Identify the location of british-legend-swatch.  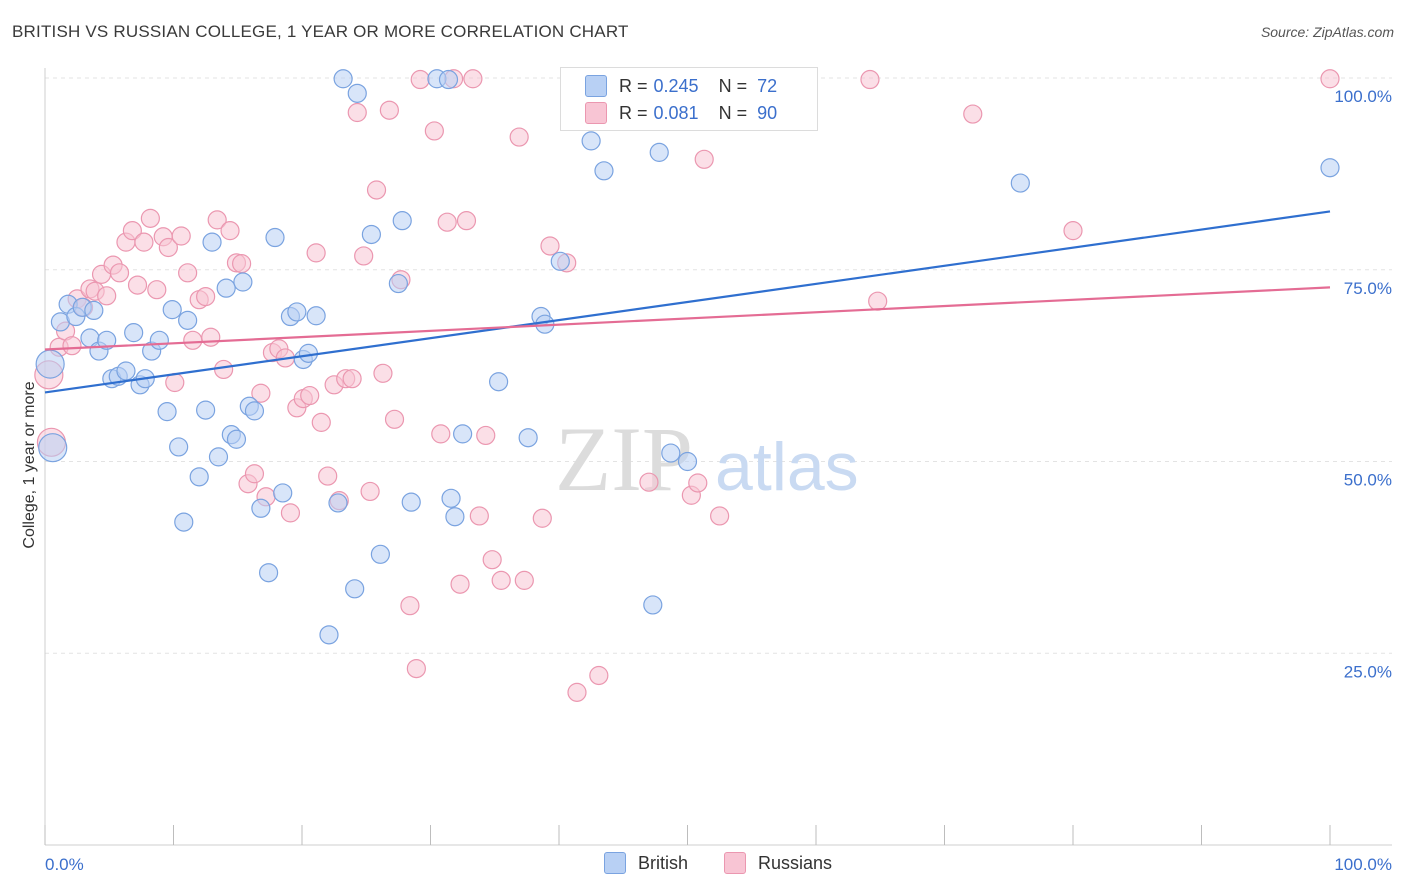
(615, 863).